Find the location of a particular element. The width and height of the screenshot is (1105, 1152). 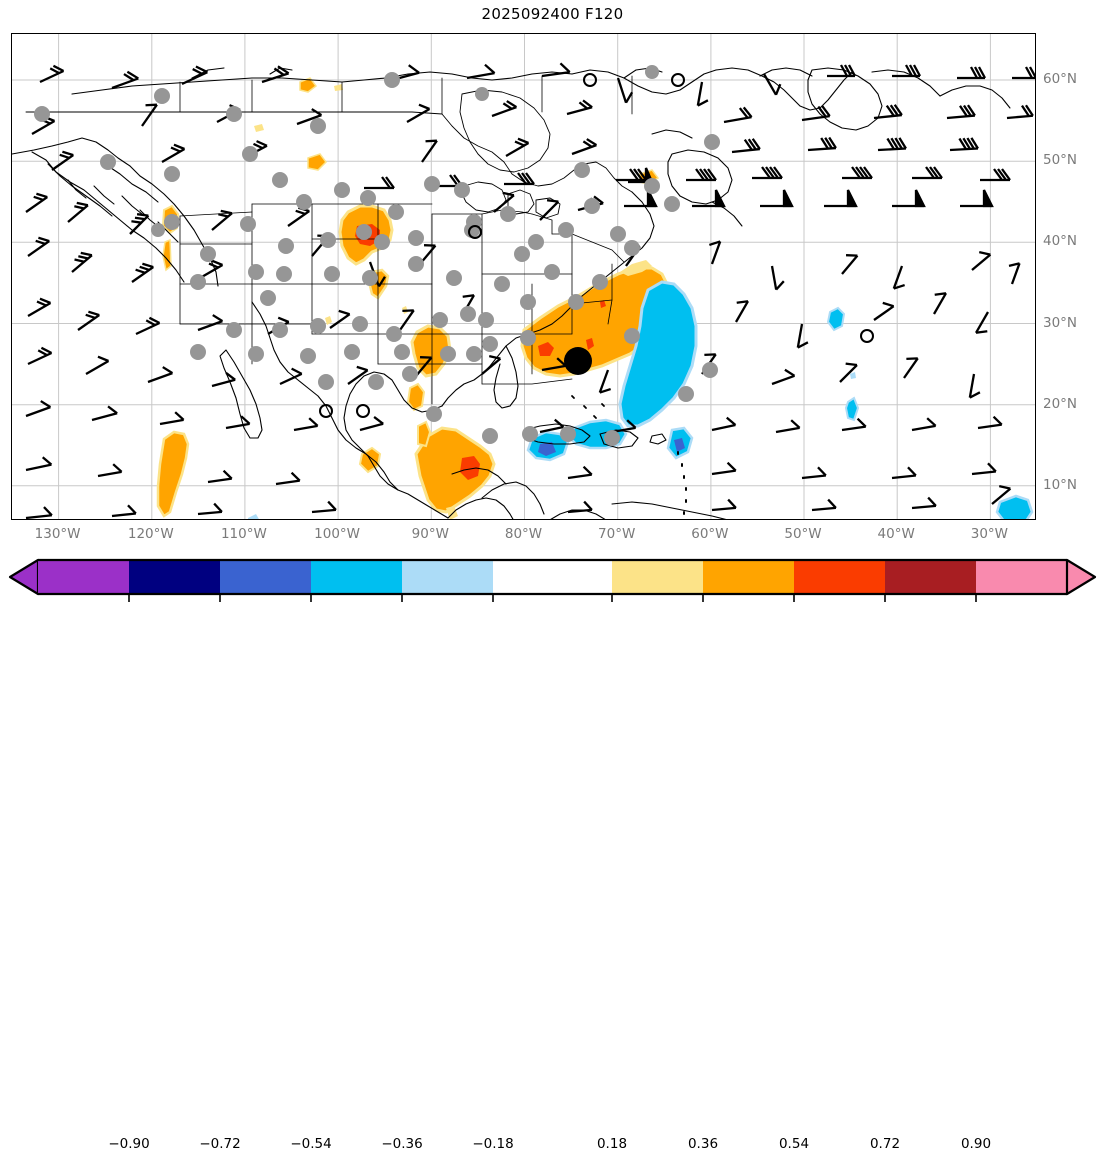

x-tick-label-10: 30°W is located at coordinates (989, 534).